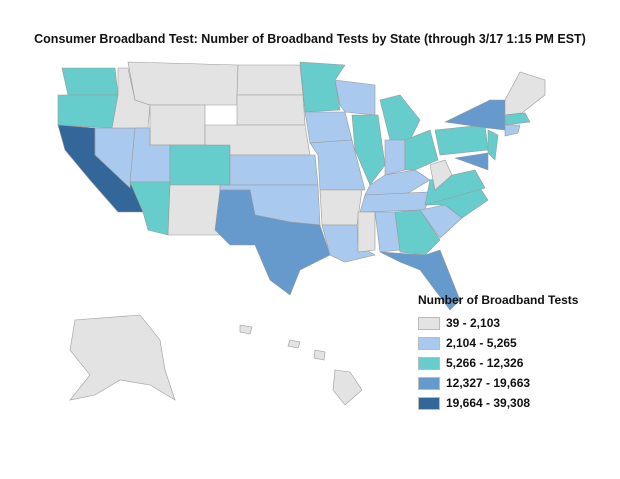 Image resolution: width=620 pixels, height=479 pixels. What do you see at coordinates (395, 157) in the screenshot?
I see `state-in` at bounding box center [395, 157].